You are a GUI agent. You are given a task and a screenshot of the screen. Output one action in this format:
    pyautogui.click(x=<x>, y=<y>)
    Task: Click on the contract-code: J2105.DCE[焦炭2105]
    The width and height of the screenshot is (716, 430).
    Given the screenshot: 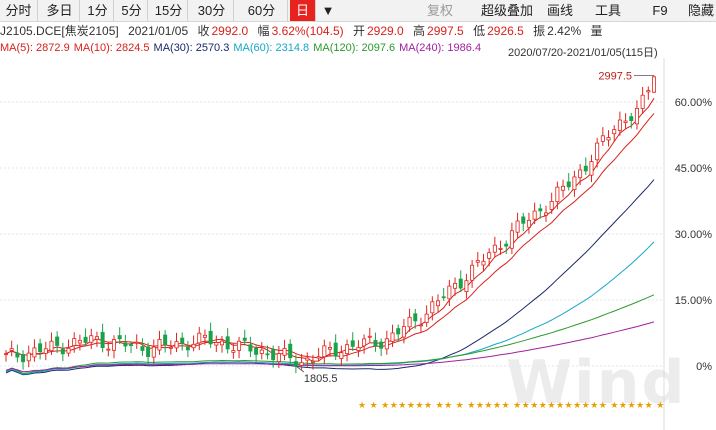 What is the action you would take?
    pyautogui.click(x=59, y=31)
    